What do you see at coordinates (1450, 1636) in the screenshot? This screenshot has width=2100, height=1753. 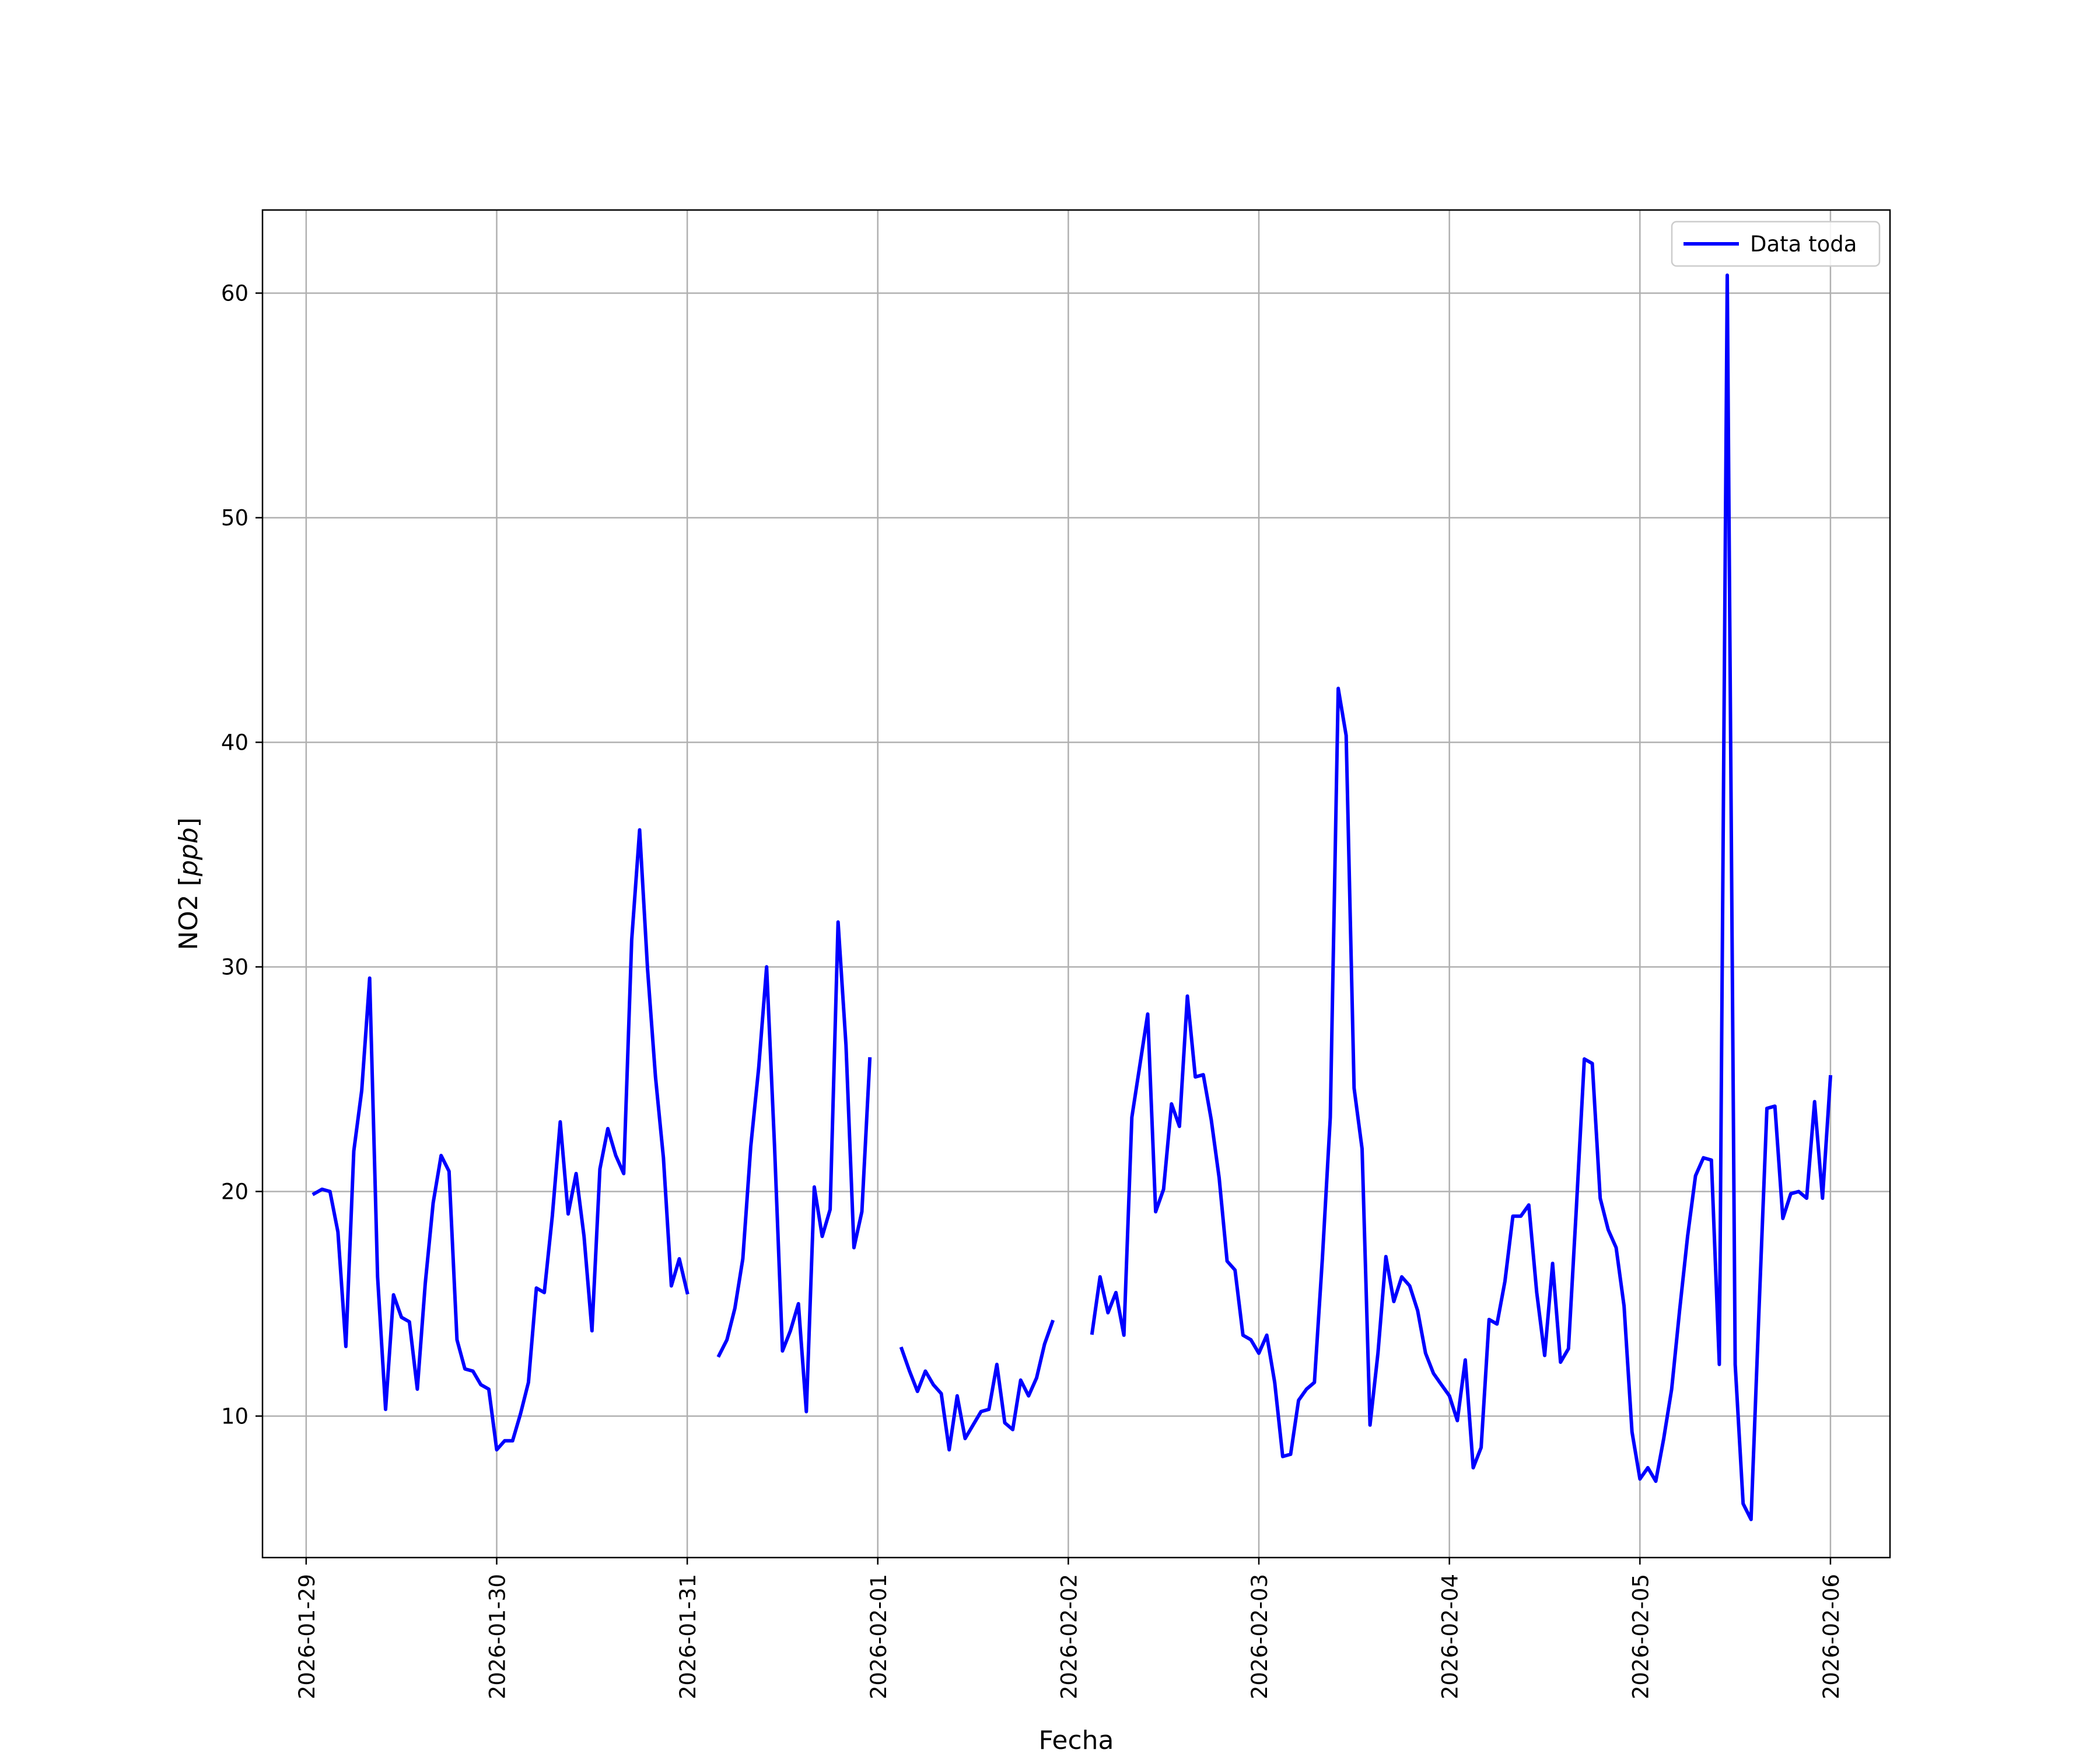 I see `x-tick-label: 2026-02-04` at bounding box center [1450, 1636].